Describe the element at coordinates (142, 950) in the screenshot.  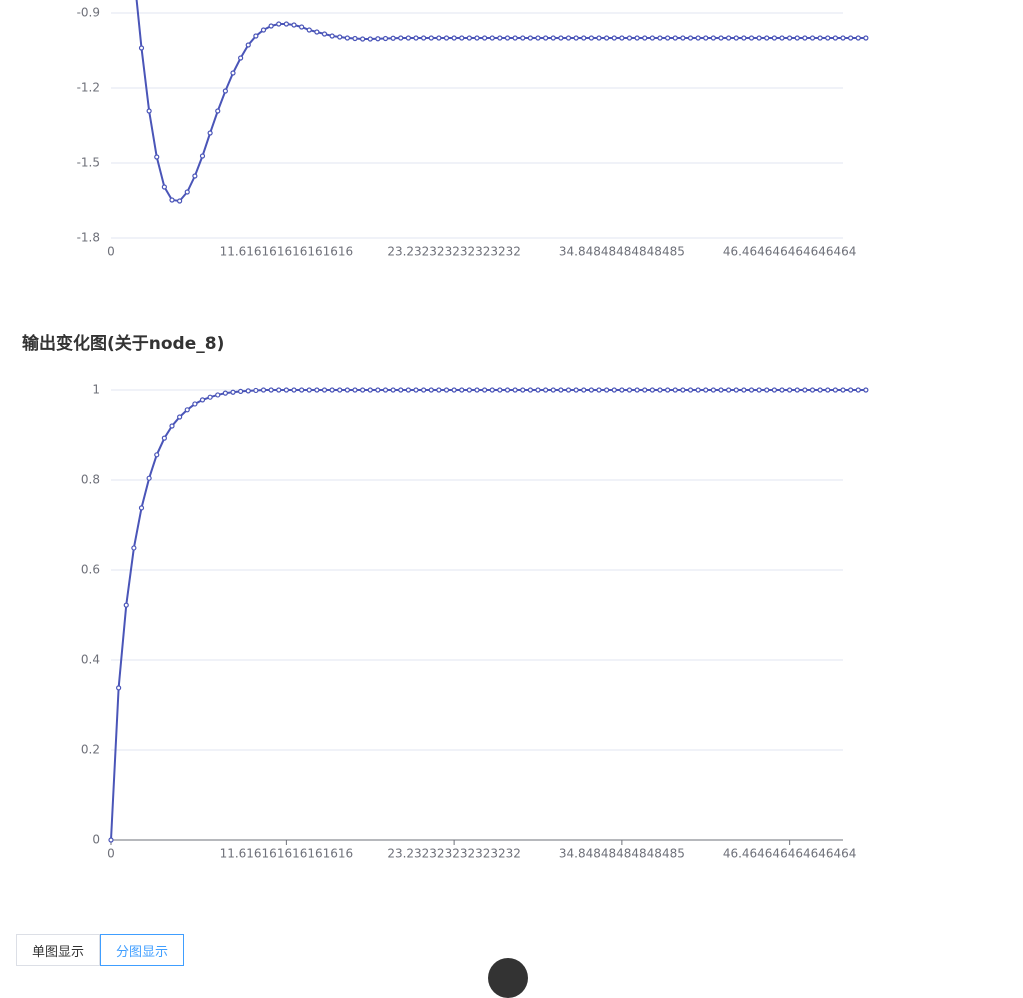
I see `split-view-button: 分图显示` at that location.